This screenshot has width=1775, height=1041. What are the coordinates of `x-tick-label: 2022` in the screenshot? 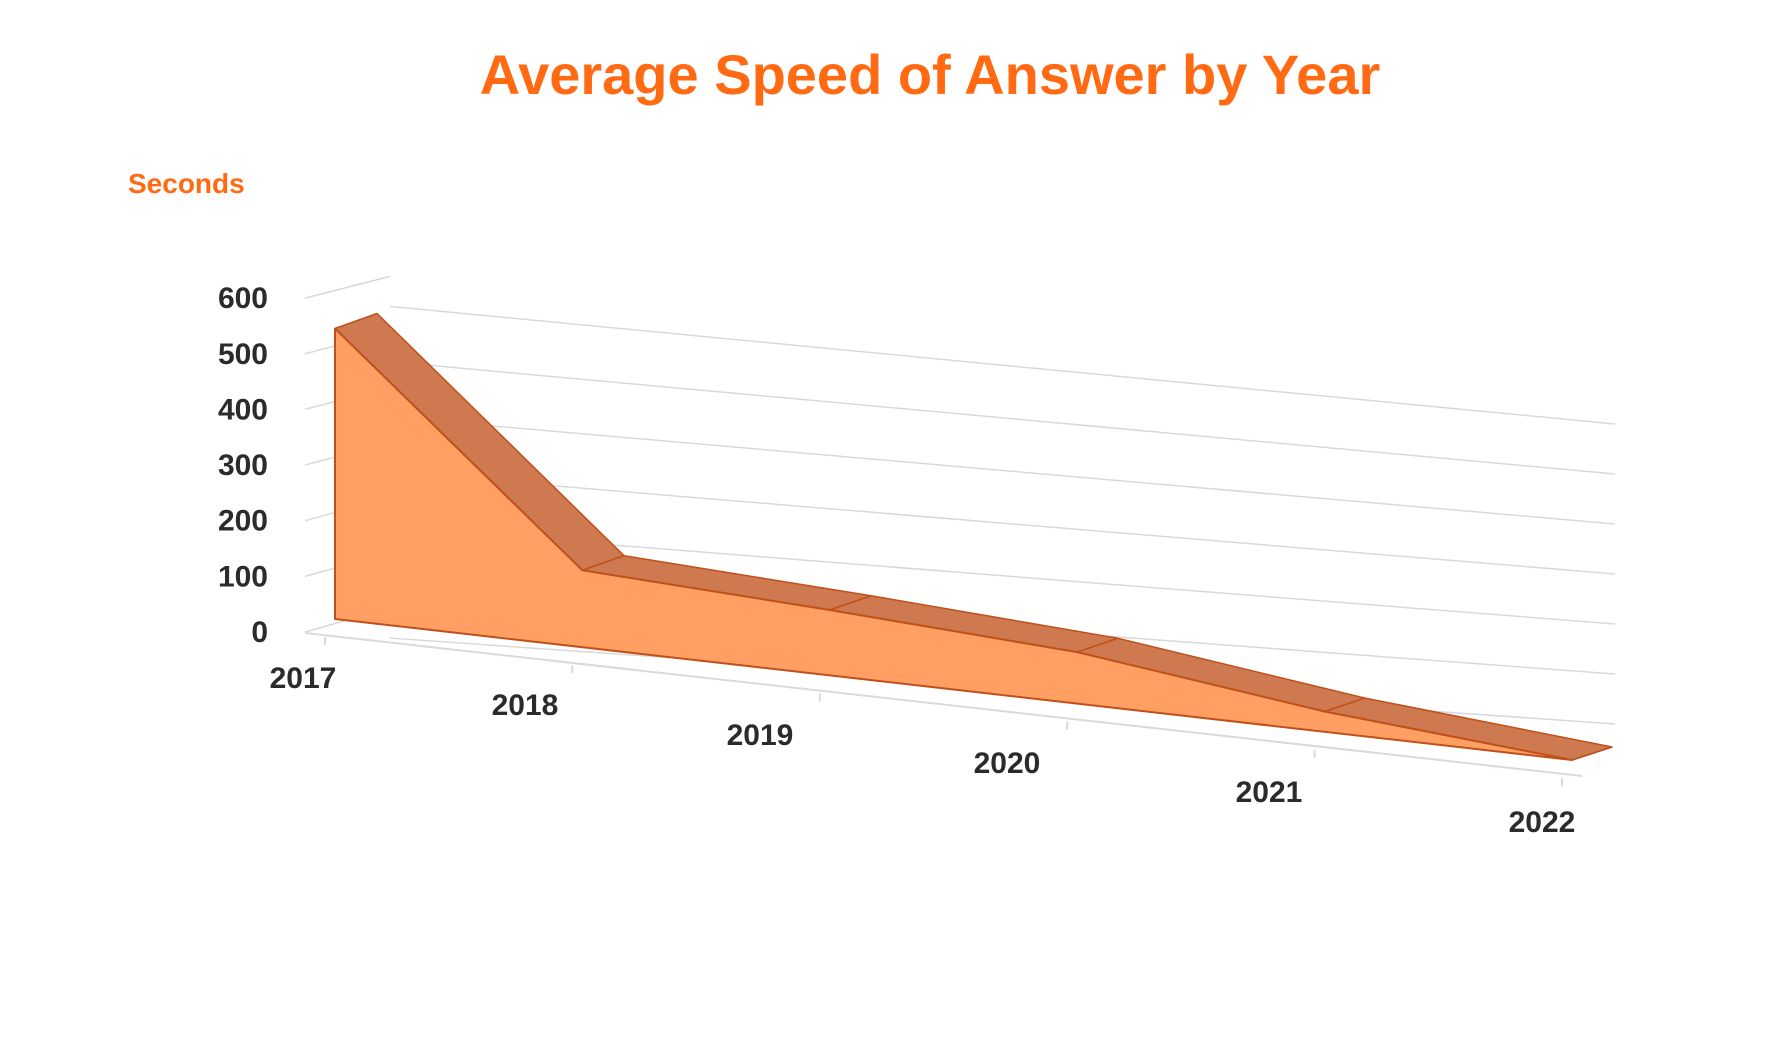 It's located at (1542, 822).